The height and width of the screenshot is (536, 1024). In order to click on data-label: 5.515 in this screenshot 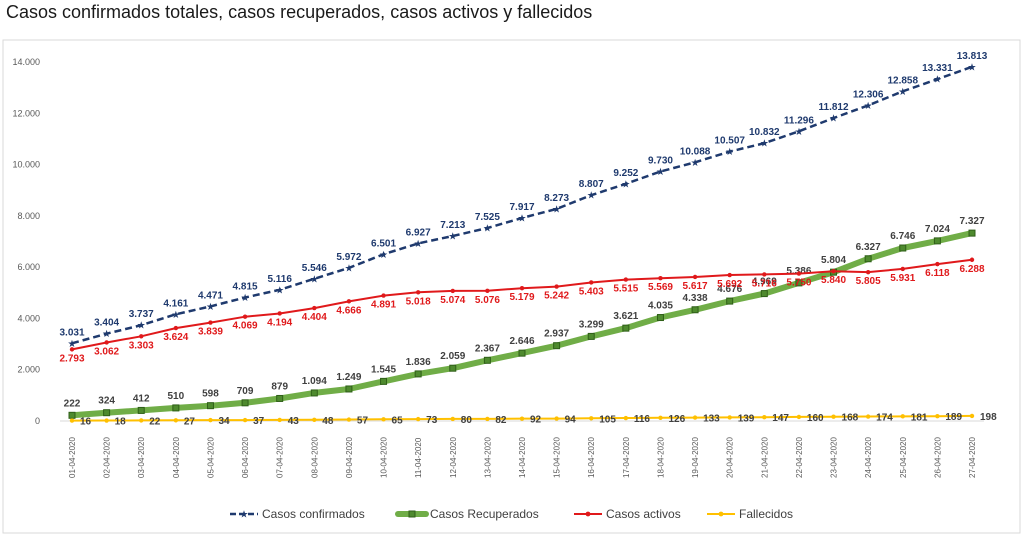, I will do `click(625, 289)`.